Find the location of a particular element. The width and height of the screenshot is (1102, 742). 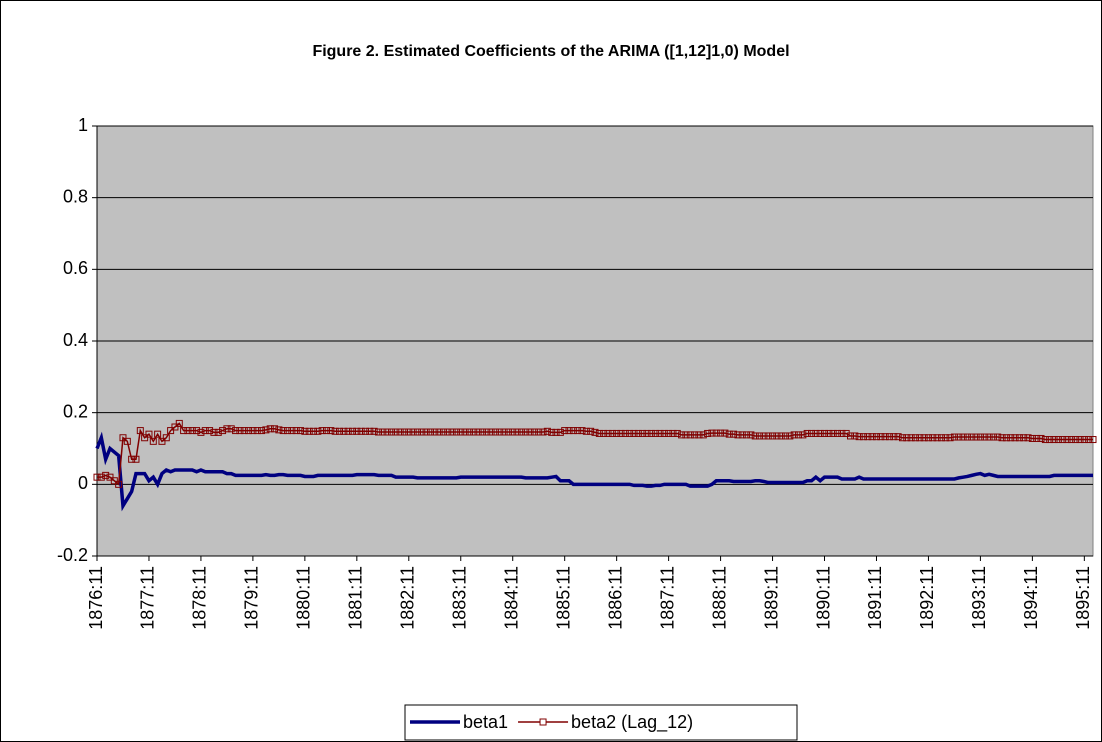

x-tick-label: 1889:11 is located at coordinates (771, 598).